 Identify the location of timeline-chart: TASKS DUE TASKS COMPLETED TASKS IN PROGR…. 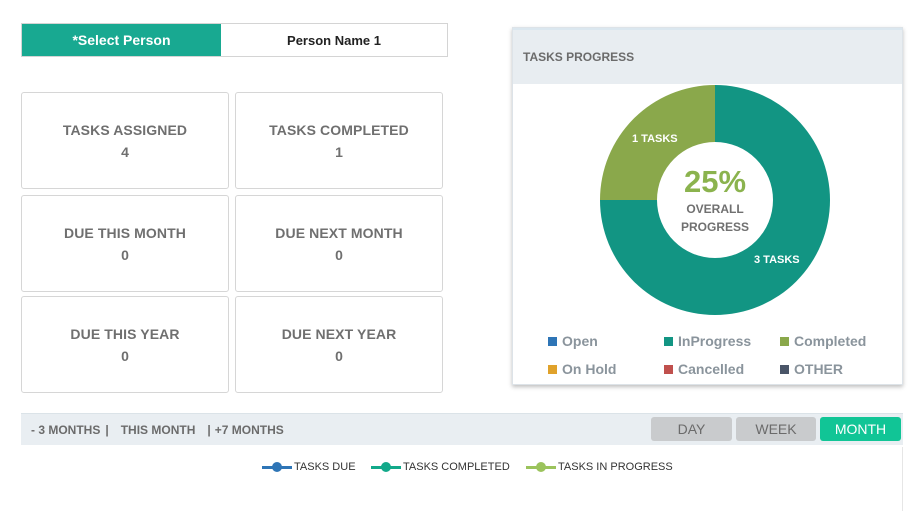
(462, 479).